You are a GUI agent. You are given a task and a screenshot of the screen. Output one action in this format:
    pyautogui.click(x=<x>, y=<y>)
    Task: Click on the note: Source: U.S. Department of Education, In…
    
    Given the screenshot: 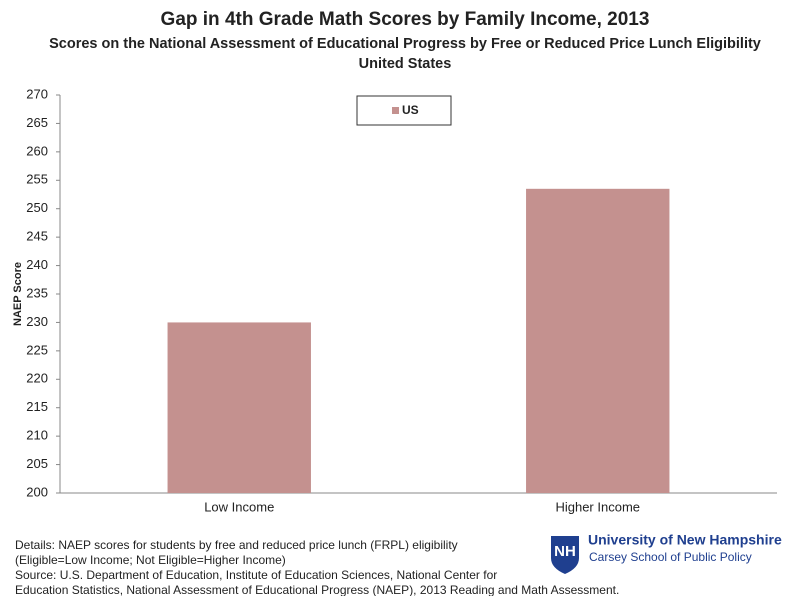 What is the action you would take?
    pyautogui.click(x=256, y=575)
    